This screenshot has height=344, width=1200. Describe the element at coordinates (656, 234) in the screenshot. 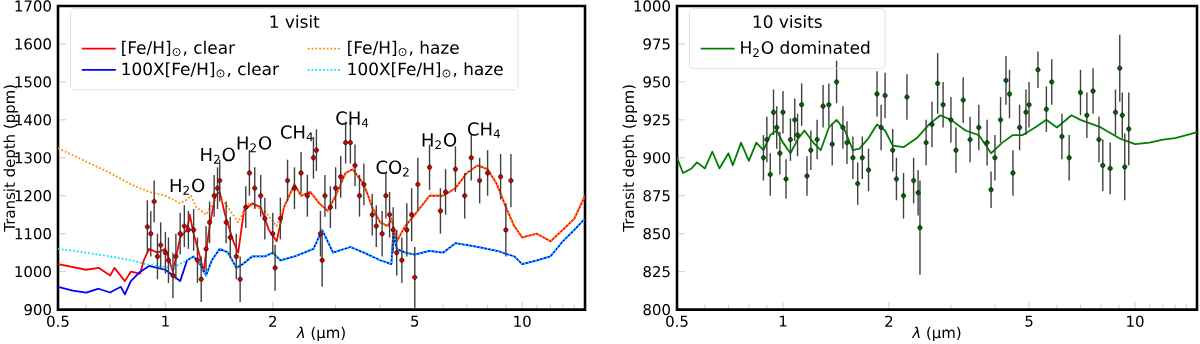

I see `y-tick-label: 850` at that location.